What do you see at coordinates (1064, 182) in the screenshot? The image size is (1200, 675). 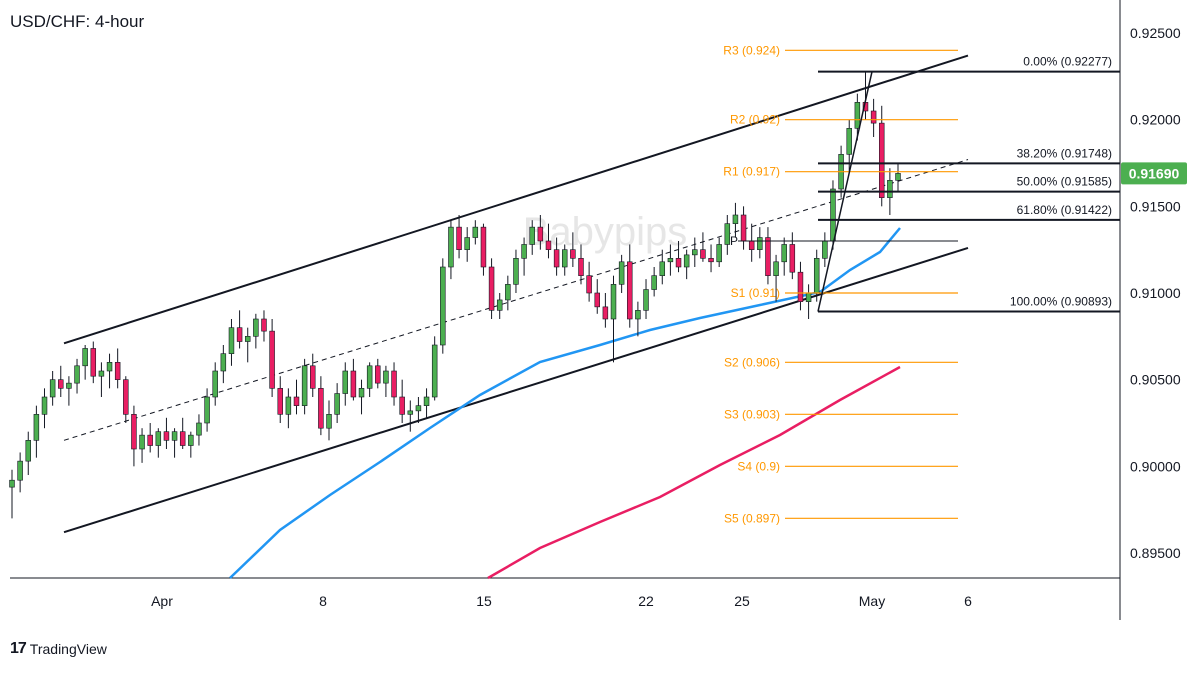 I see `fib-label: 50.00% (0.91585)` at bounding box center [1064, 182].